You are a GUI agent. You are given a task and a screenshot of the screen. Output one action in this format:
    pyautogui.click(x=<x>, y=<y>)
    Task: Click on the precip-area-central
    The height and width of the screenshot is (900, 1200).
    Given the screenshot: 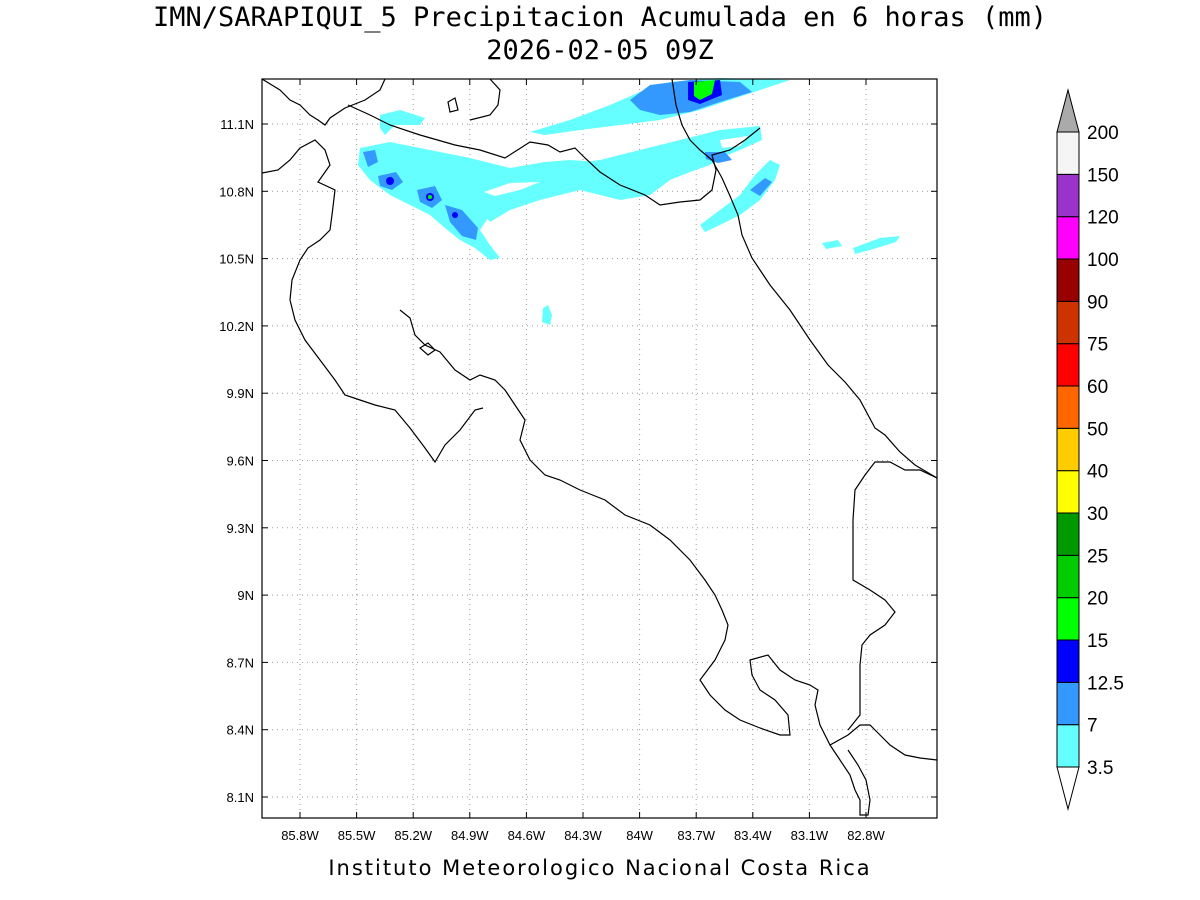 What is the action you would take?
    pyautogui.click(x=616, y=174)
    